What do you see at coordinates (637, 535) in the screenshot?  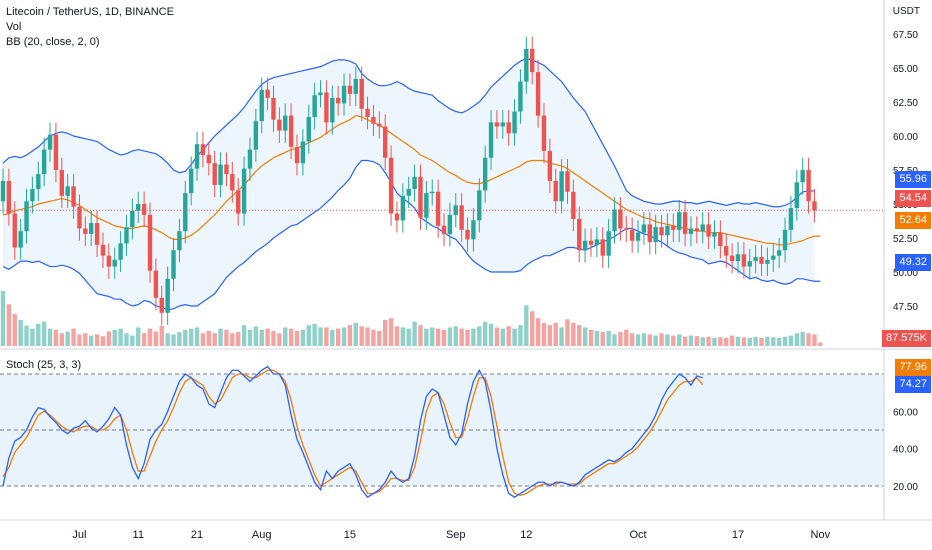 I see `time-tick-label: Oct` at bounding box center [637, 535].